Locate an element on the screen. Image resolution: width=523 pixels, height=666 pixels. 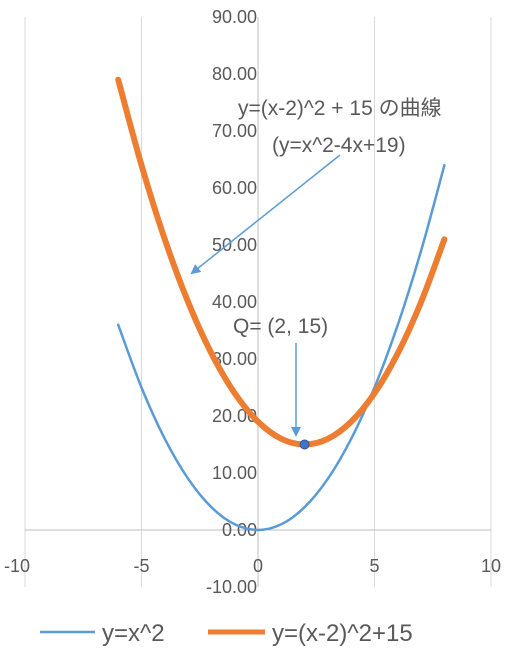
point-q-marker is located at coordinates (304, 444).